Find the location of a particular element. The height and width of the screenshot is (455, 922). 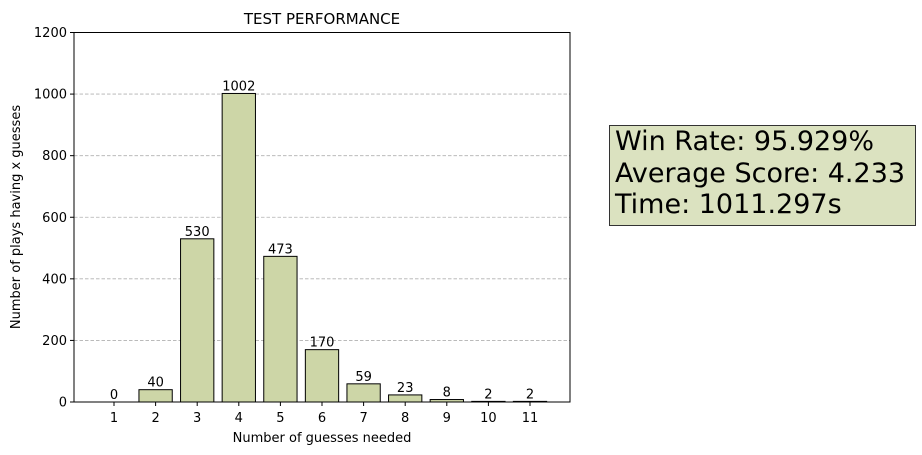

y-tick-label: 1200 is located at coordinates (50, 33).